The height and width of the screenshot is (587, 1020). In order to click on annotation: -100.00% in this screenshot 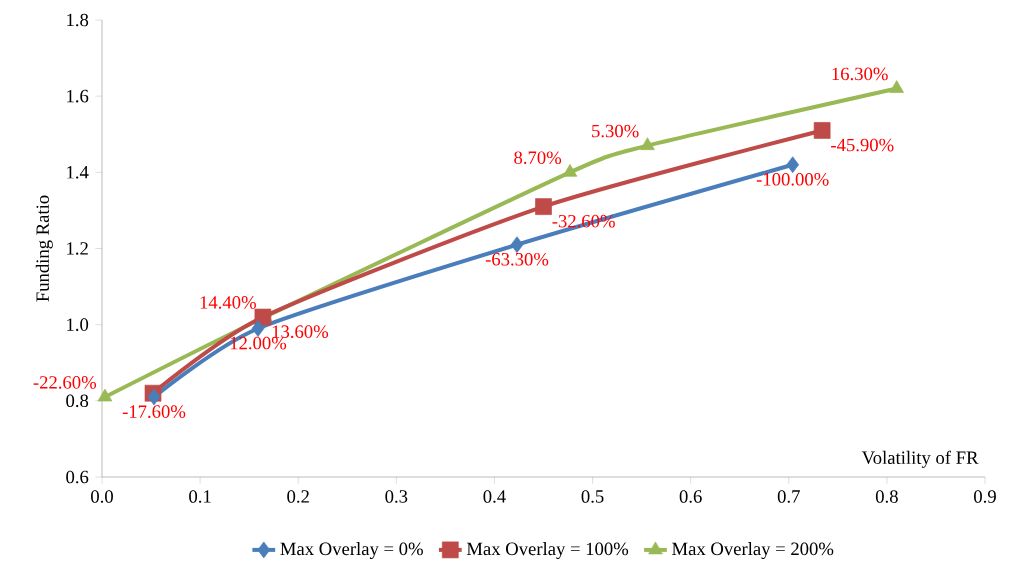, I will do `click(792, 179)`.